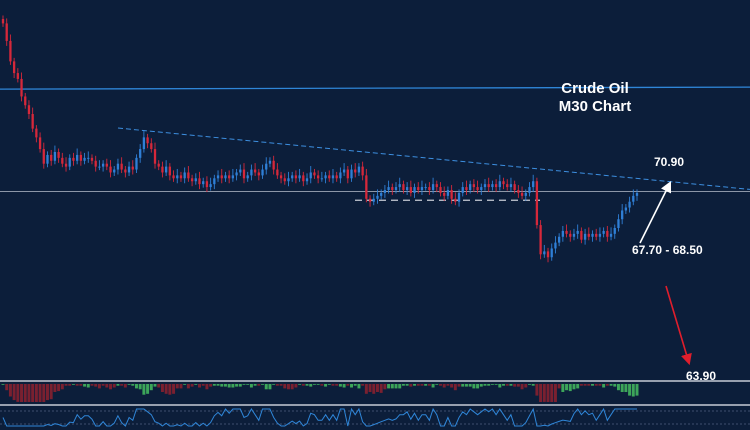 The image size is (750, 430). What do you see at coordinates (667, 250) in the screenshot?
I see `range-label: 67.70 - 68.50` at bounding box center [667, 250].